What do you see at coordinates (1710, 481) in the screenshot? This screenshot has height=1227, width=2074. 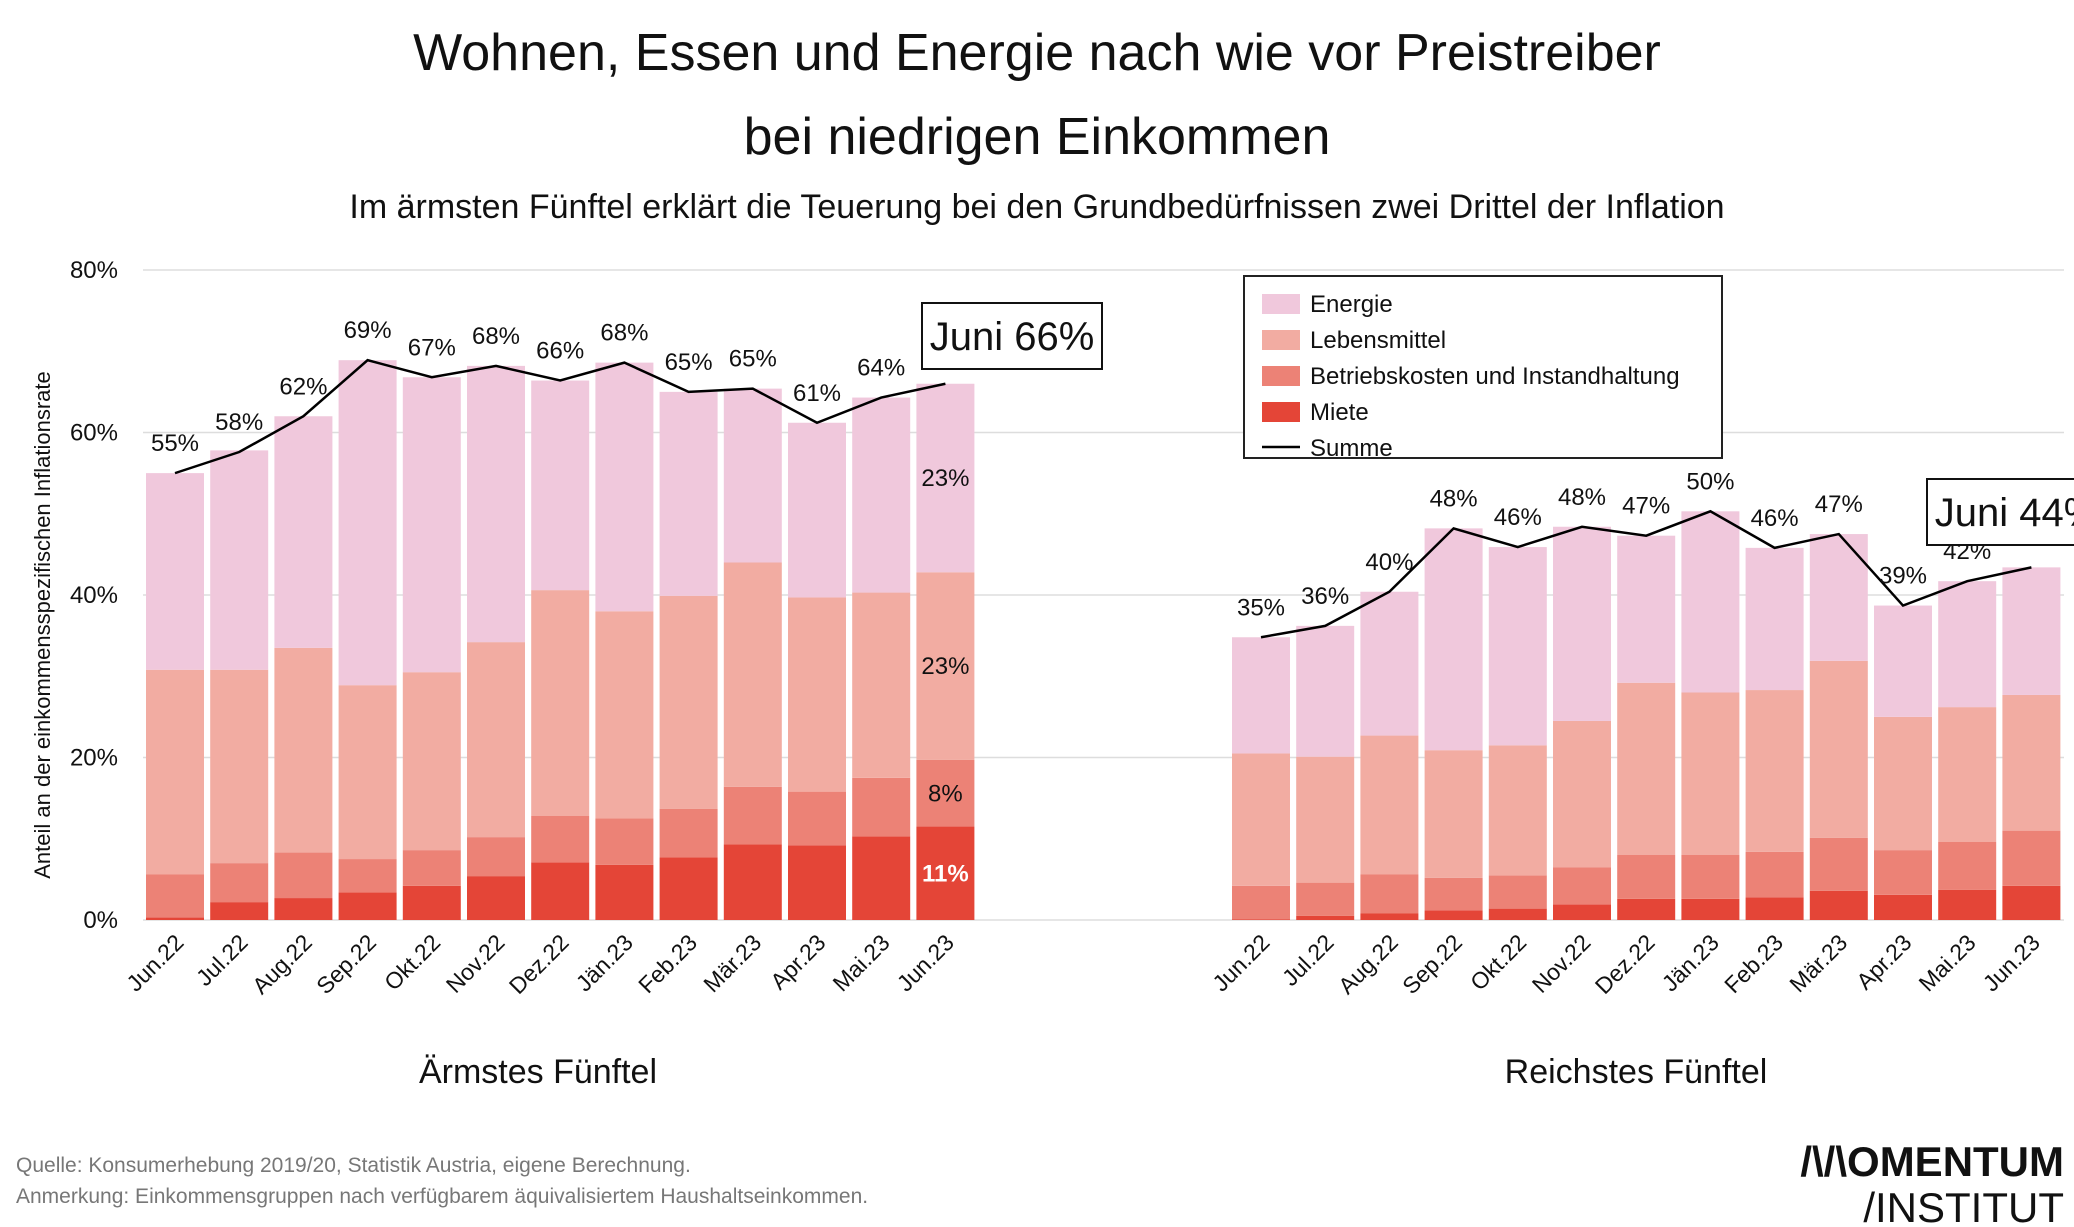 I see `summe-data-label: 50%` at bounding box center [1710, 481].